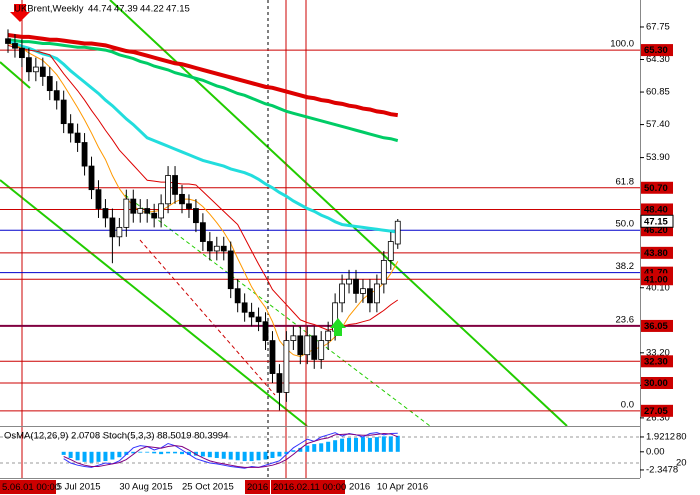  What do you see at coordinates (145, 487) in the screenshot?
I see `x-tick-label: 30 Aug 2015` at bounding box center [145, 487].